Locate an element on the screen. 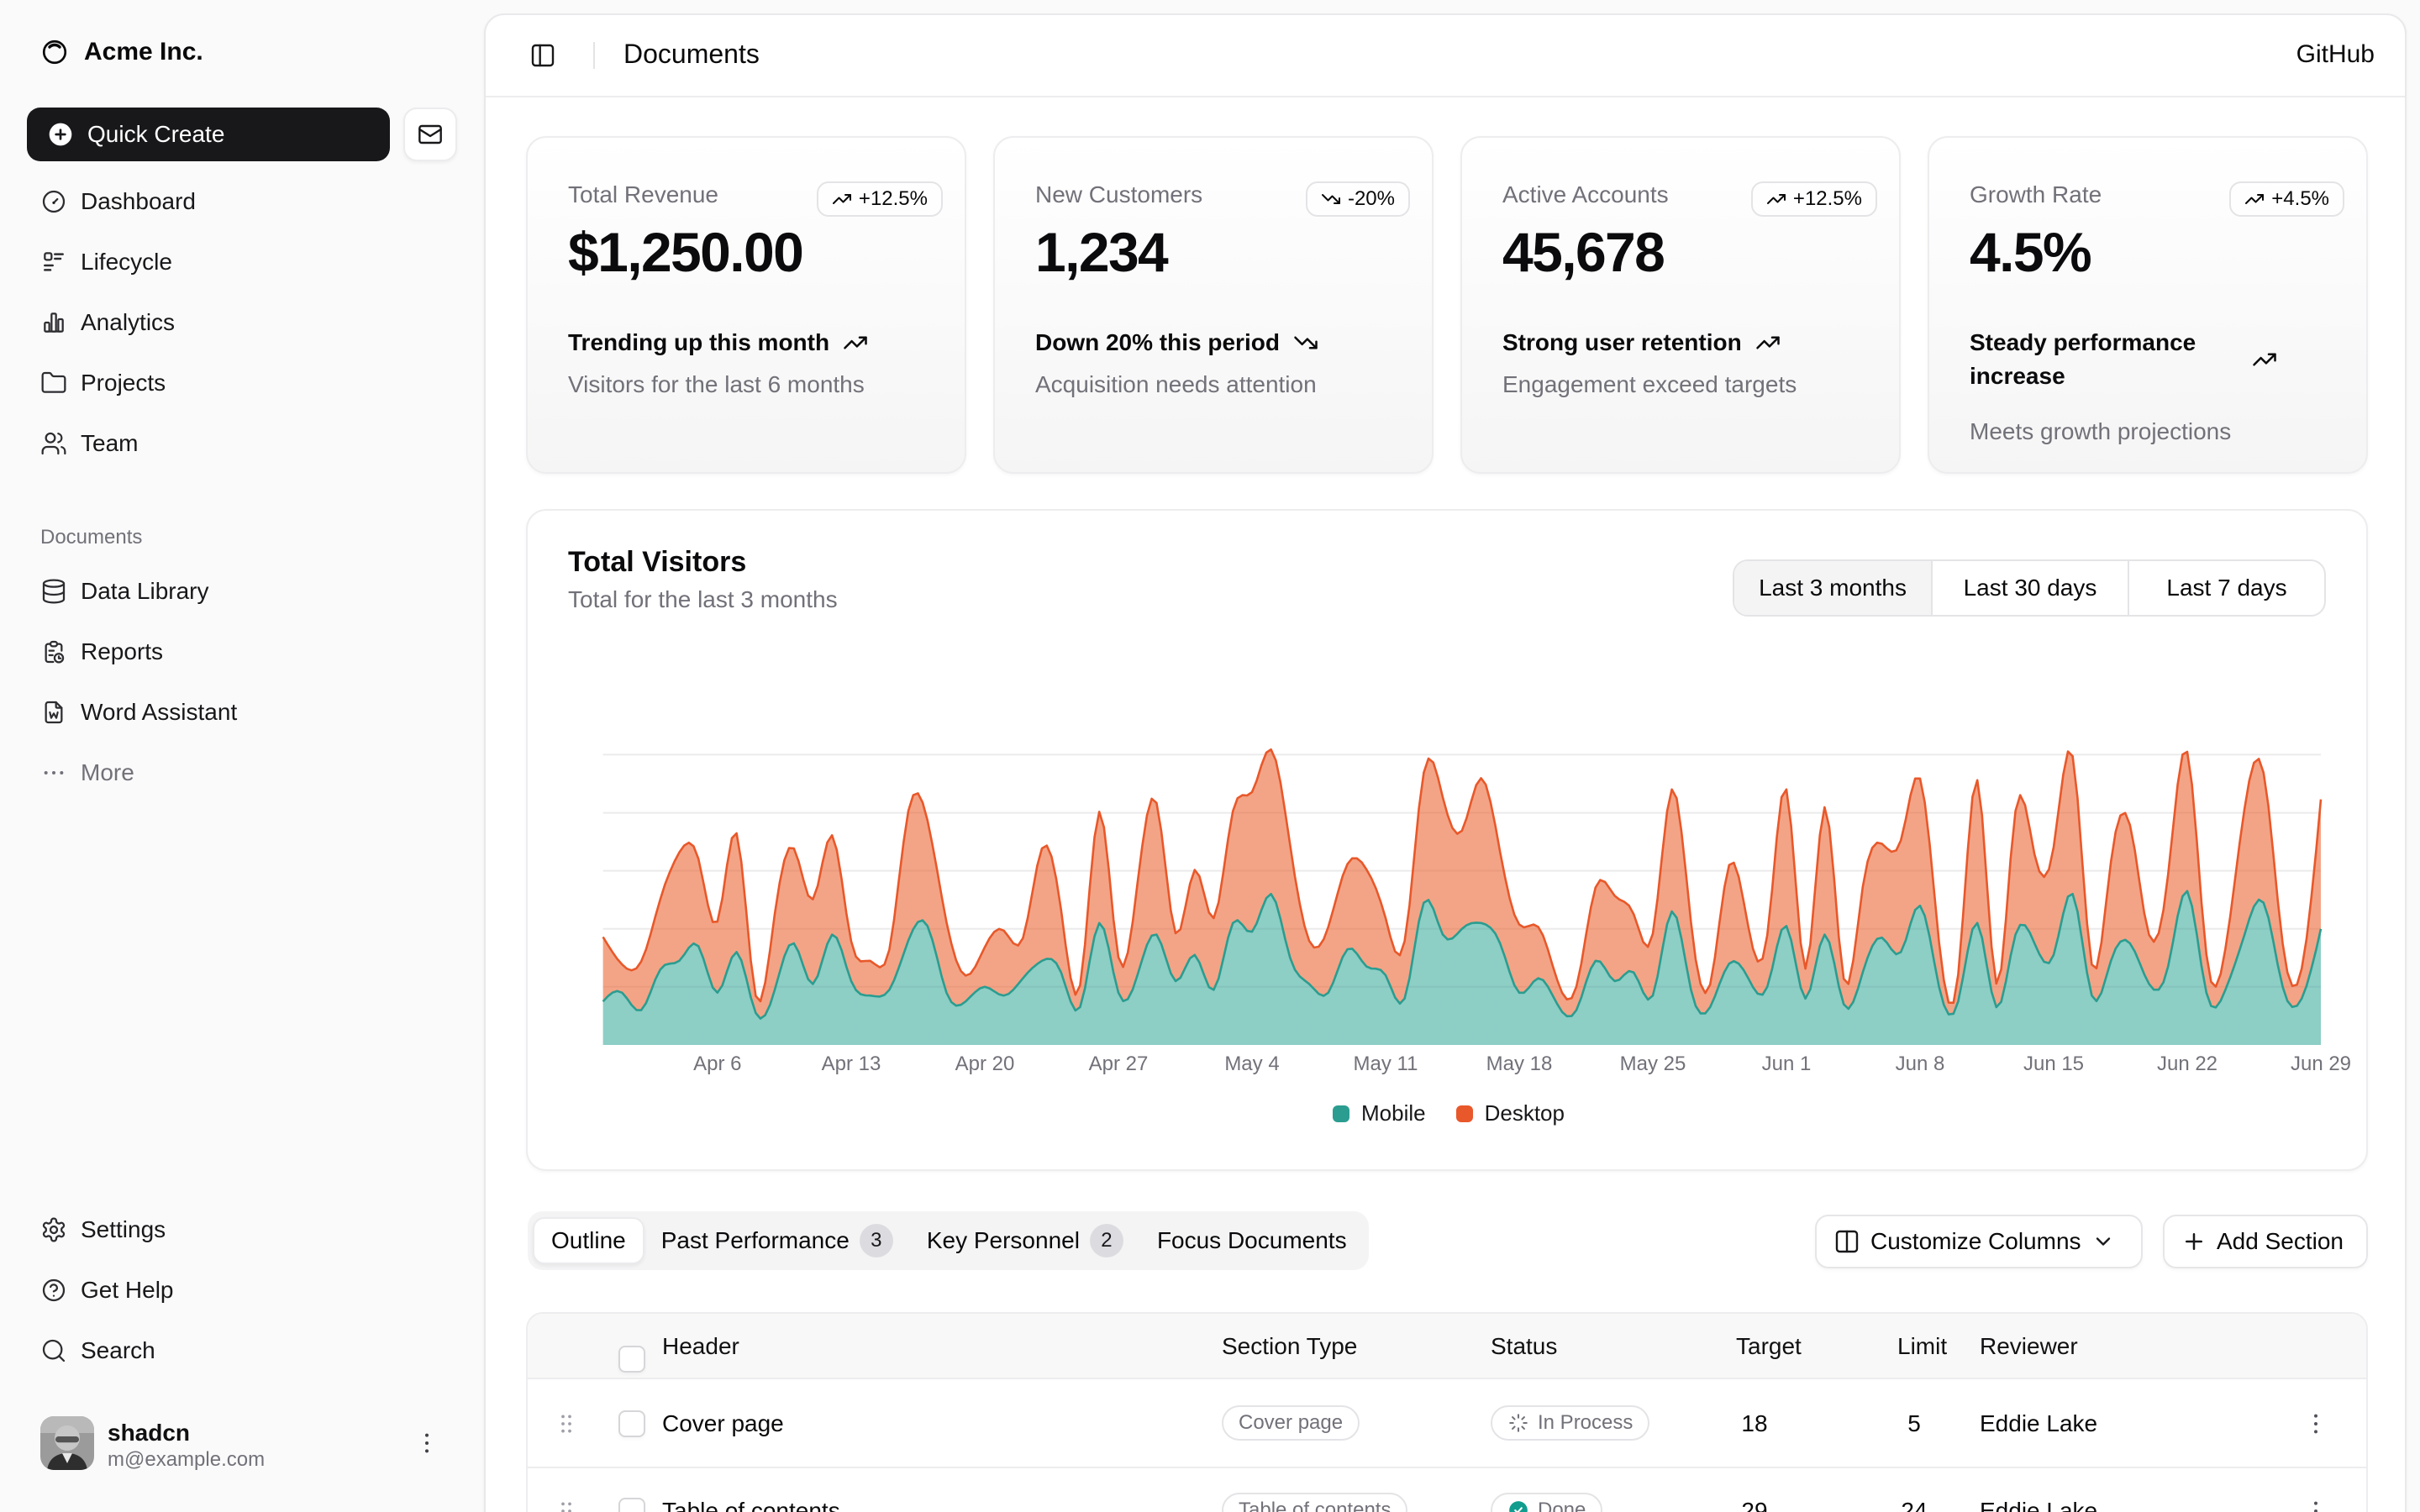 Image resolution: width=2420 pixels, height=1512 pixels. svg-text: Apr 27 is located at coordinates (1119, 1064).